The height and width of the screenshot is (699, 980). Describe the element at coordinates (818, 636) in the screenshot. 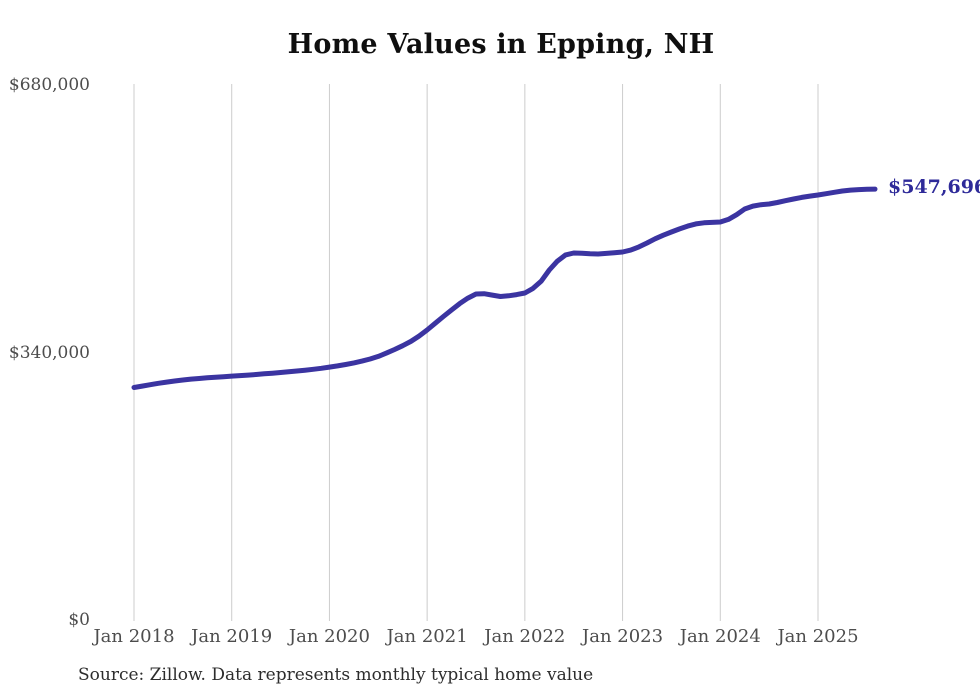

I see `x-axis-tick-label: Jan 2025` at that location.